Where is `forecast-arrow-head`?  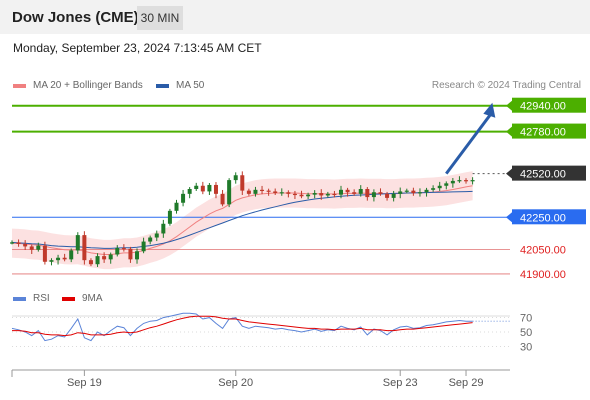
forecast-arrow-head is located at coordinates (489, 110).